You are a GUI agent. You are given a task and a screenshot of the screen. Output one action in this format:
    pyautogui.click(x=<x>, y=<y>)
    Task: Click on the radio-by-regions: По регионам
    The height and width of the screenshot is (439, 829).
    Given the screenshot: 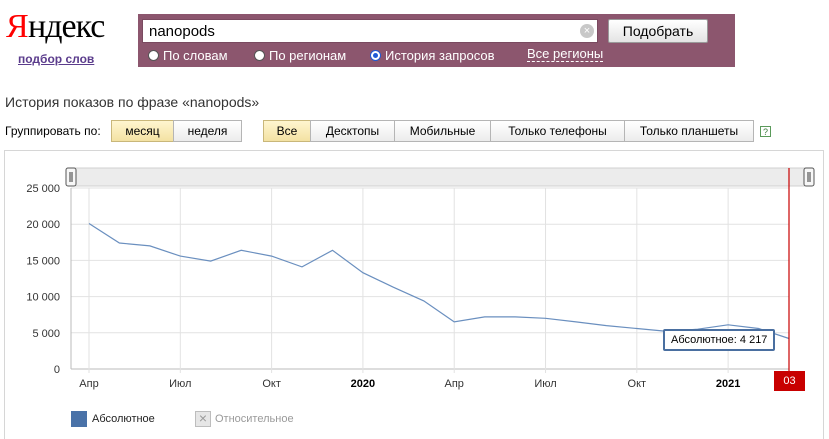 What is the action you would take?
    pyautogui.click(x=300, y=55)
    